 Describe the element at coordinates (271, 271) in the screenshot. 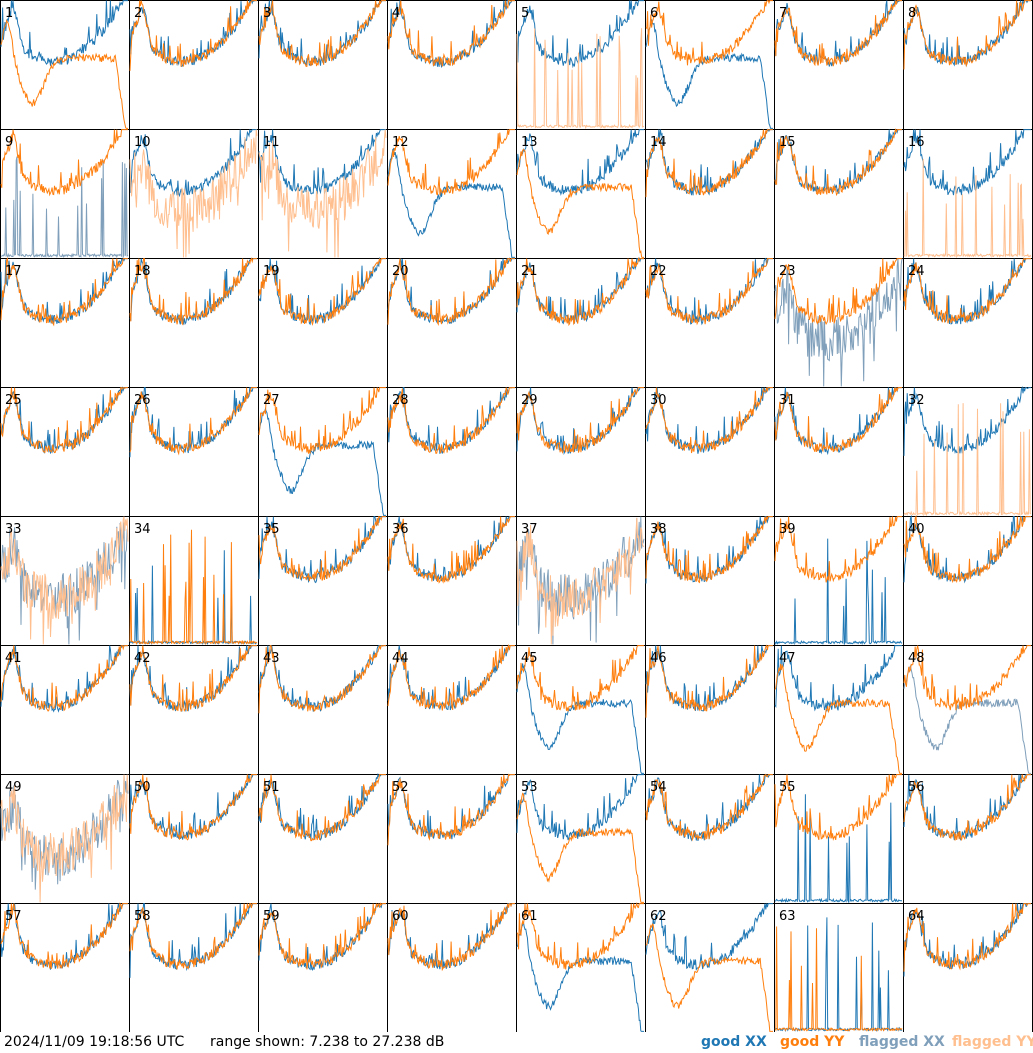

I see `tile-number: 19` at that location.